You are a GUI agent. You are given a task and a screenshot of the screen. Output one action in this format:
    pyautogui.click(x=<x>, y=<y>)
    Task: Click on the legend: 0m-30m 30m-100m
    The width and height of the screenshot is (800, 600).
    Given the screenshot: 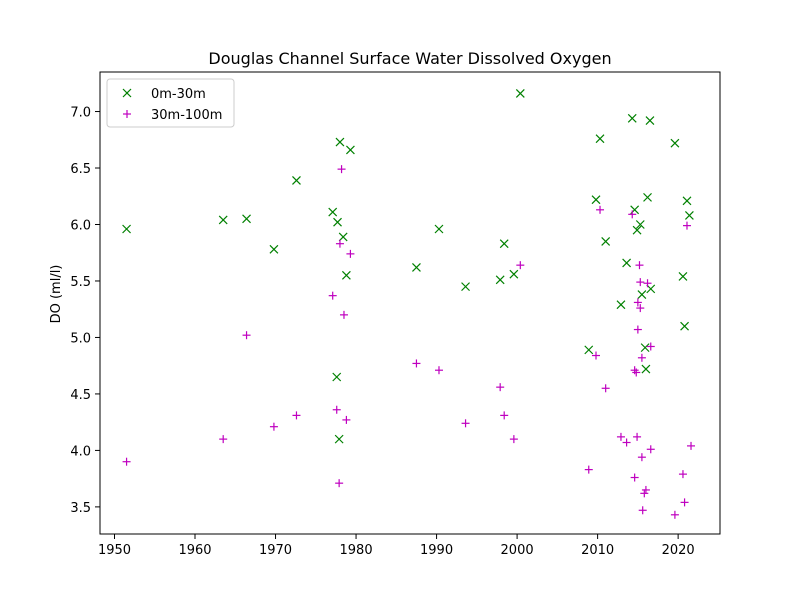 What is the action you would take?
    pyautogui.click(x=170, y=103)
    